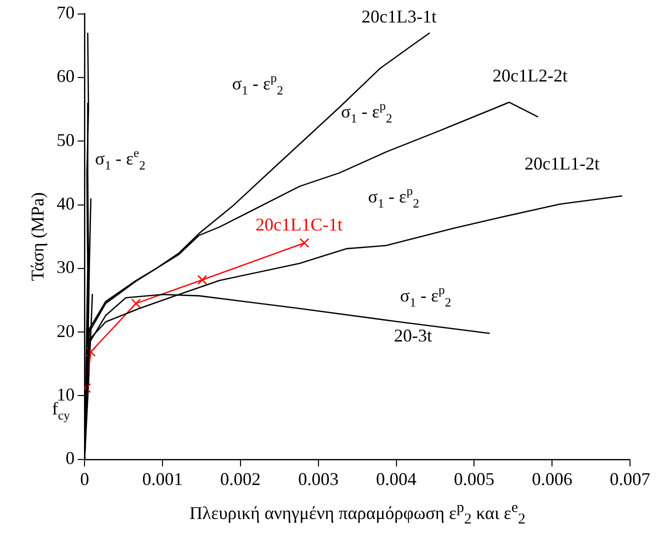 This screenshot has height=536, width=666. What do you see at coordinates (65, 204) in the screenshot?
I see `y-tick-label: 40` at bounding box center [65, 204].